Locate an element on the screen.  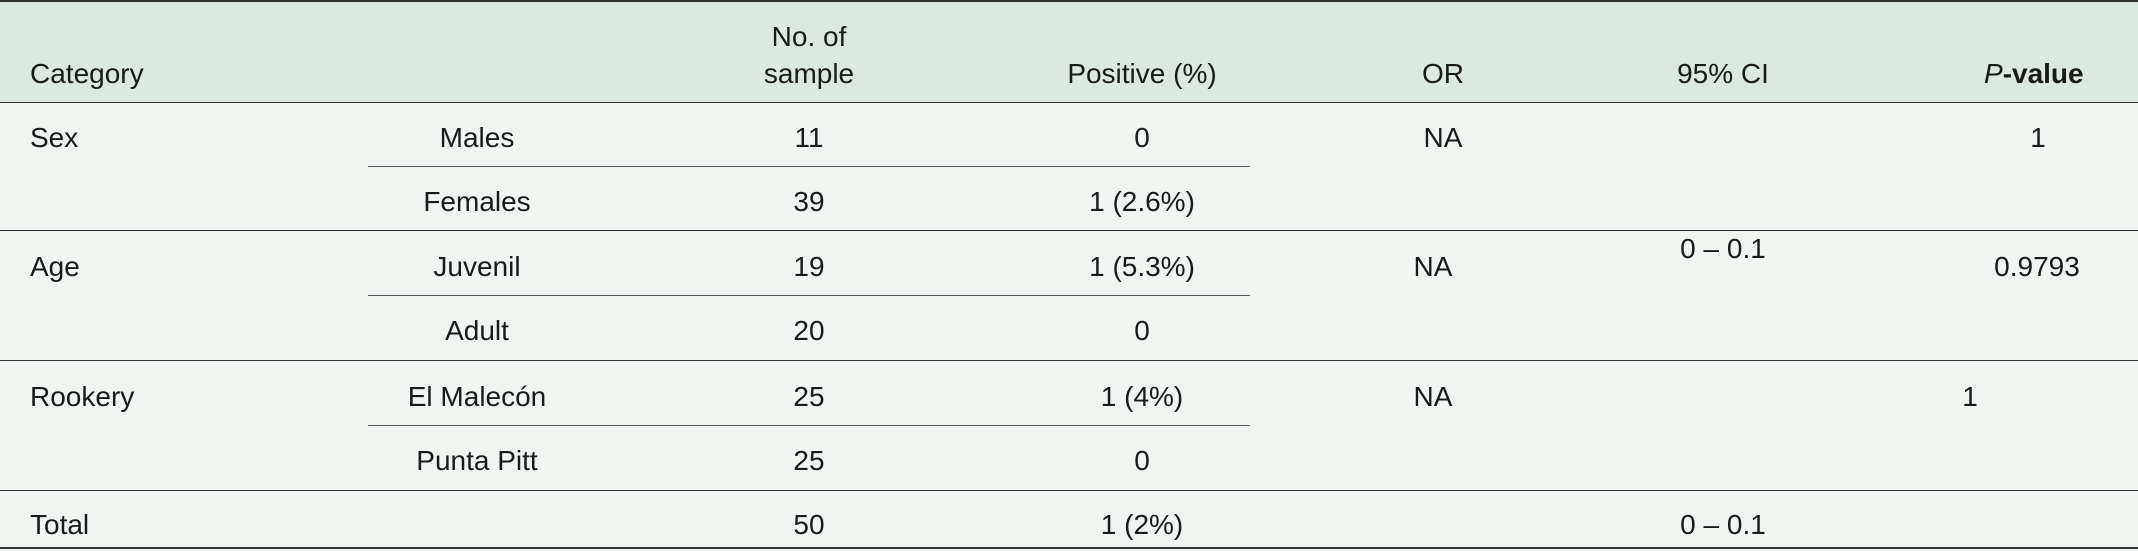
row-sex-sub1-positive: 0 is located at coordinates (1142, 137).